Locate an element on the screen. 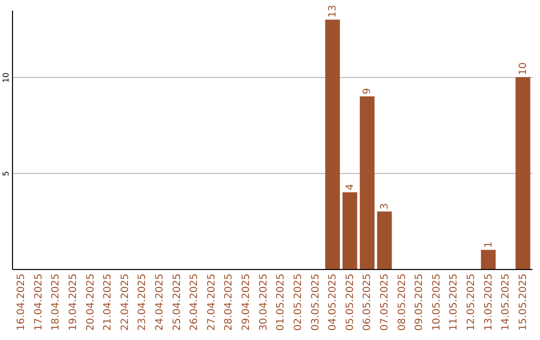 The height and width of the screenshot is (340, 540). x-tick-label: 24.04.2025 is located at coordinates (160, 302).